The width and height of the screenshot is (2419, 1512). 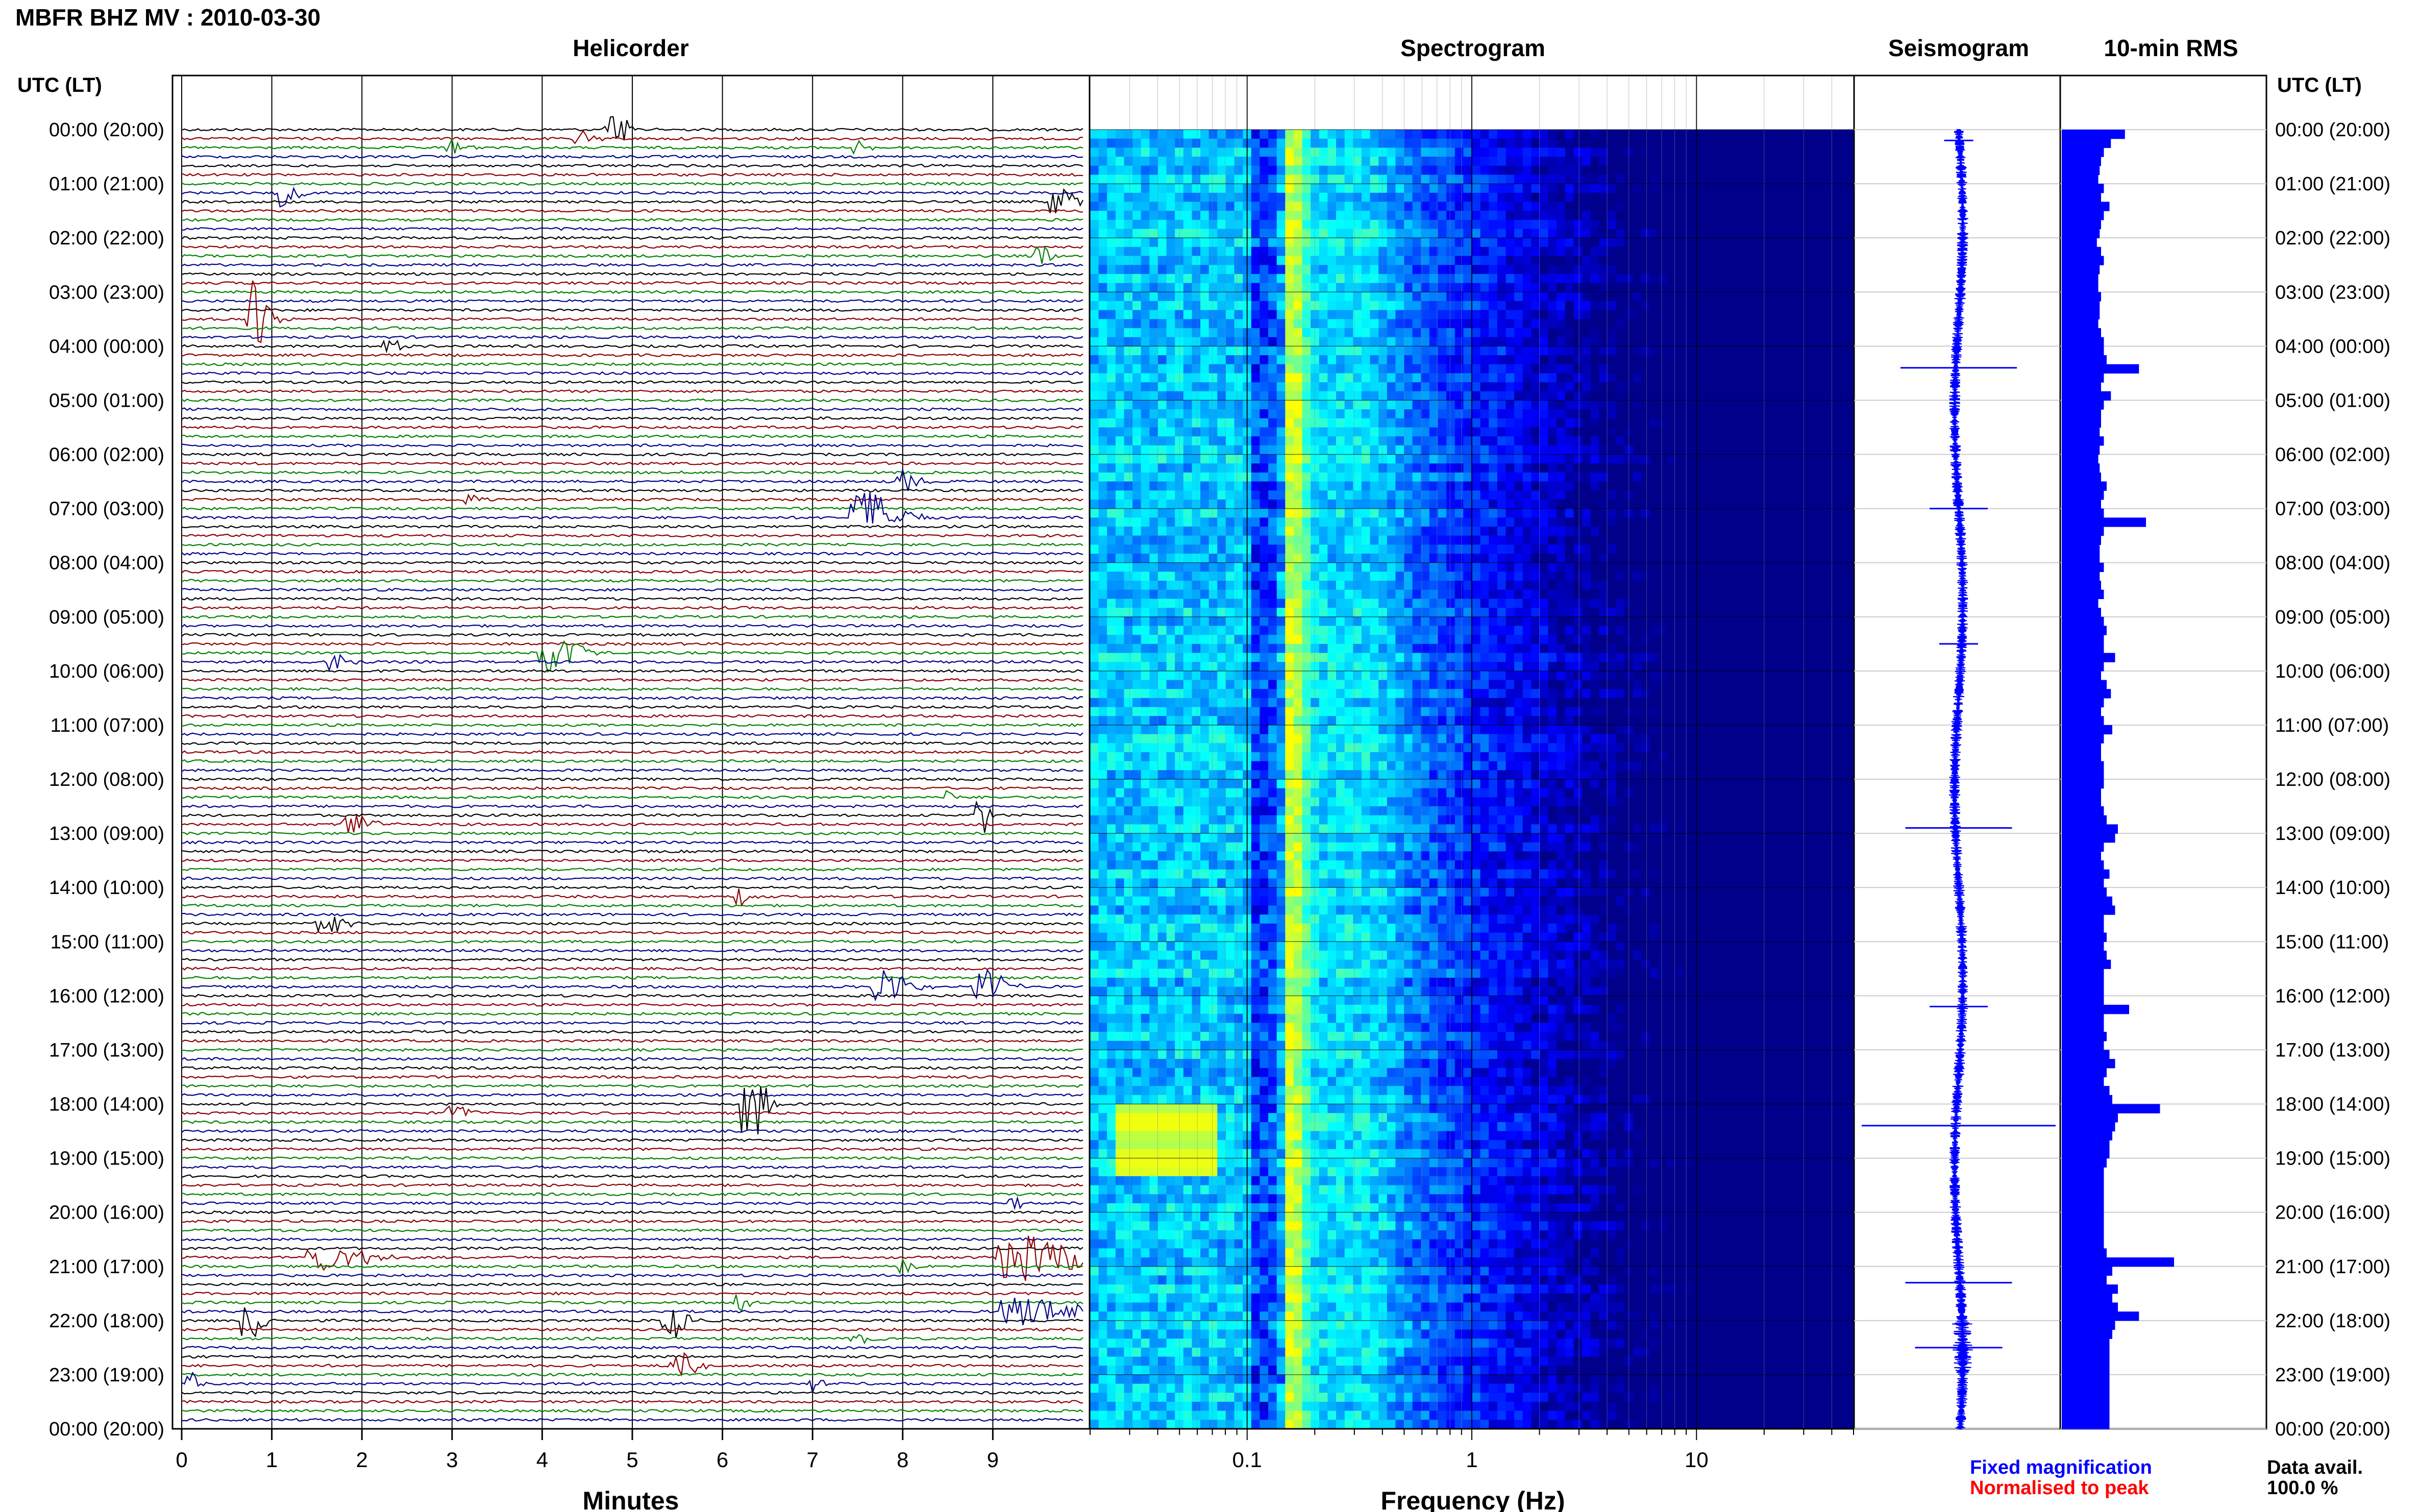 What do you see at coordinates (2332, 1159) in the screenshot?
I see `time-label: 19:00 (15:00)` at bounding box center [2332, 1159].